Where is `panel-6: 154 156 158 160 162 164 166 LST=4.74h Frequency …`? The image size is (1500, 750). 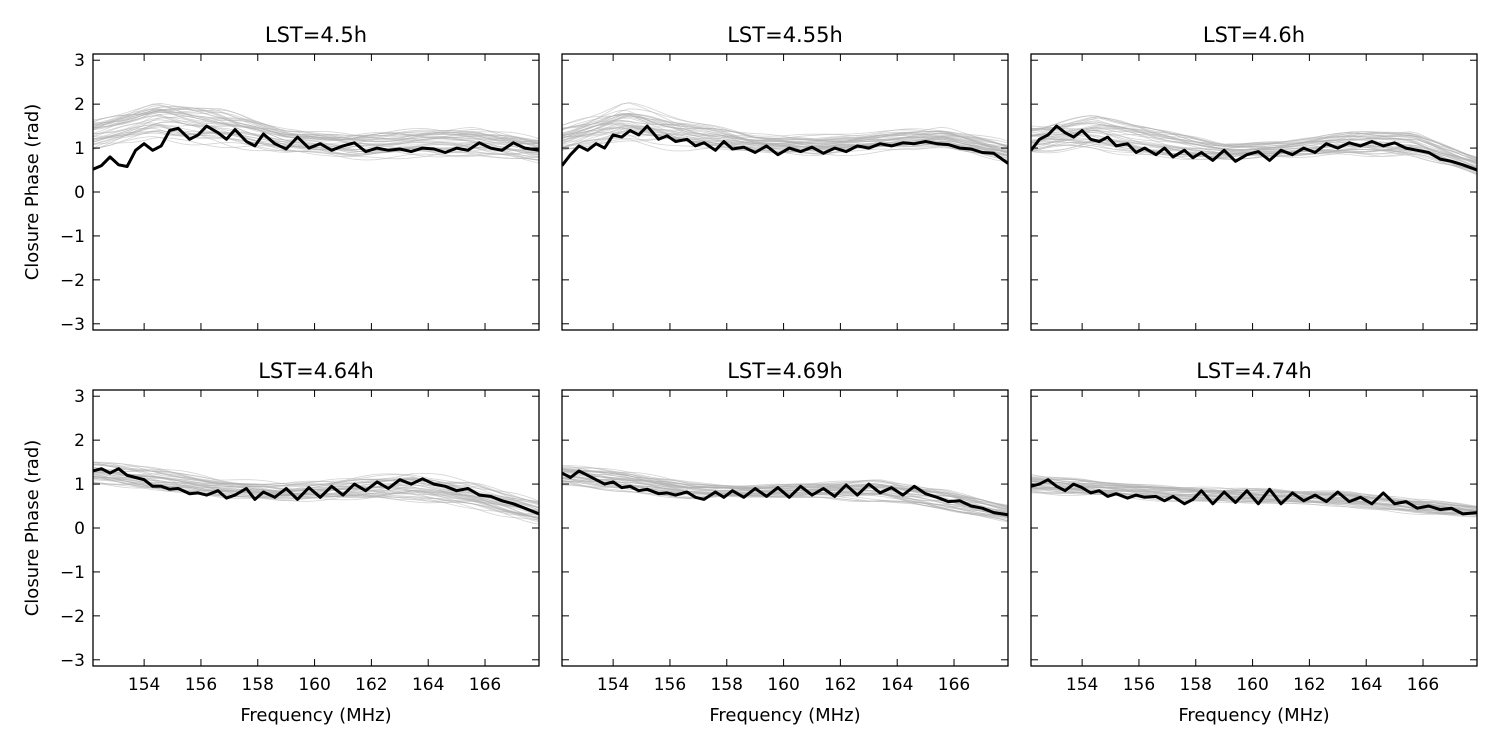
panel-6: 154 156 158 160 162 164 166 LST=4.74h Frequency … is located at coordinates (1254, 542).